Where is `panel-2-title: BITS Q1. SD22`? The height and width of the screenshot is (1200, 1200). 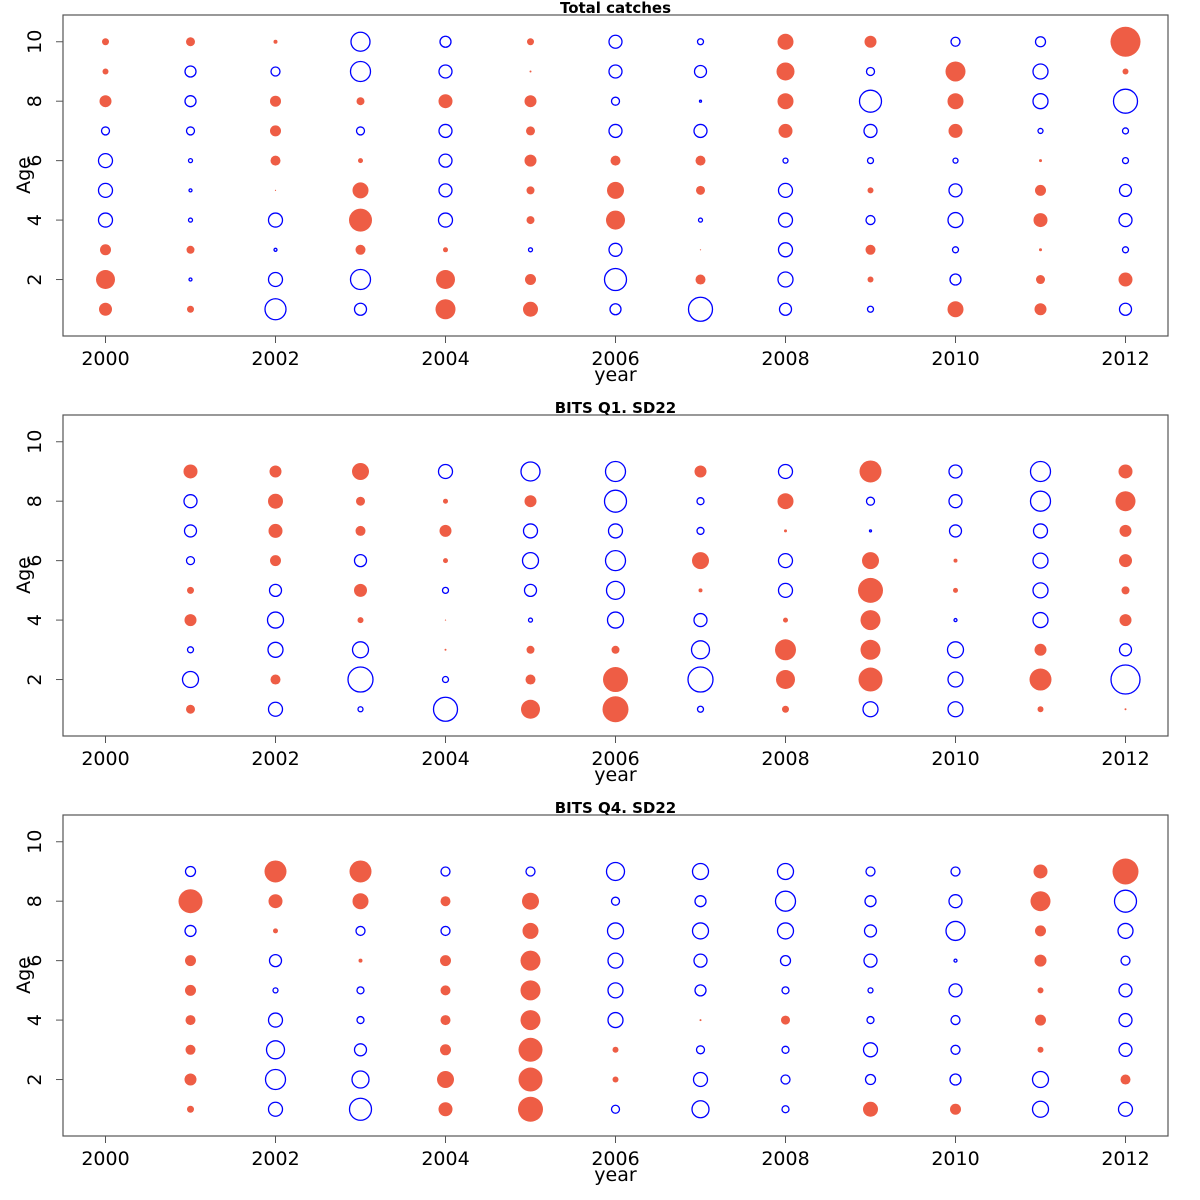
panel-2-title: BITS Q1. SD22 is located at coordinates (616, 408).